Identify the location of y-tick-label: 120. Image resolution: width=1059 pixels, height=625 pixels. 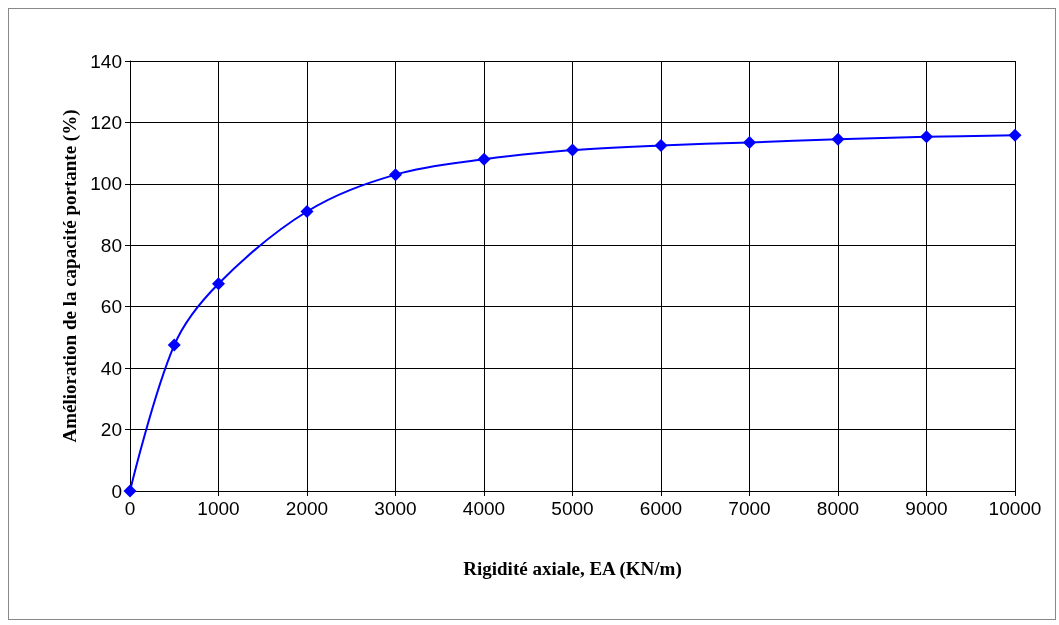
(106, 122).